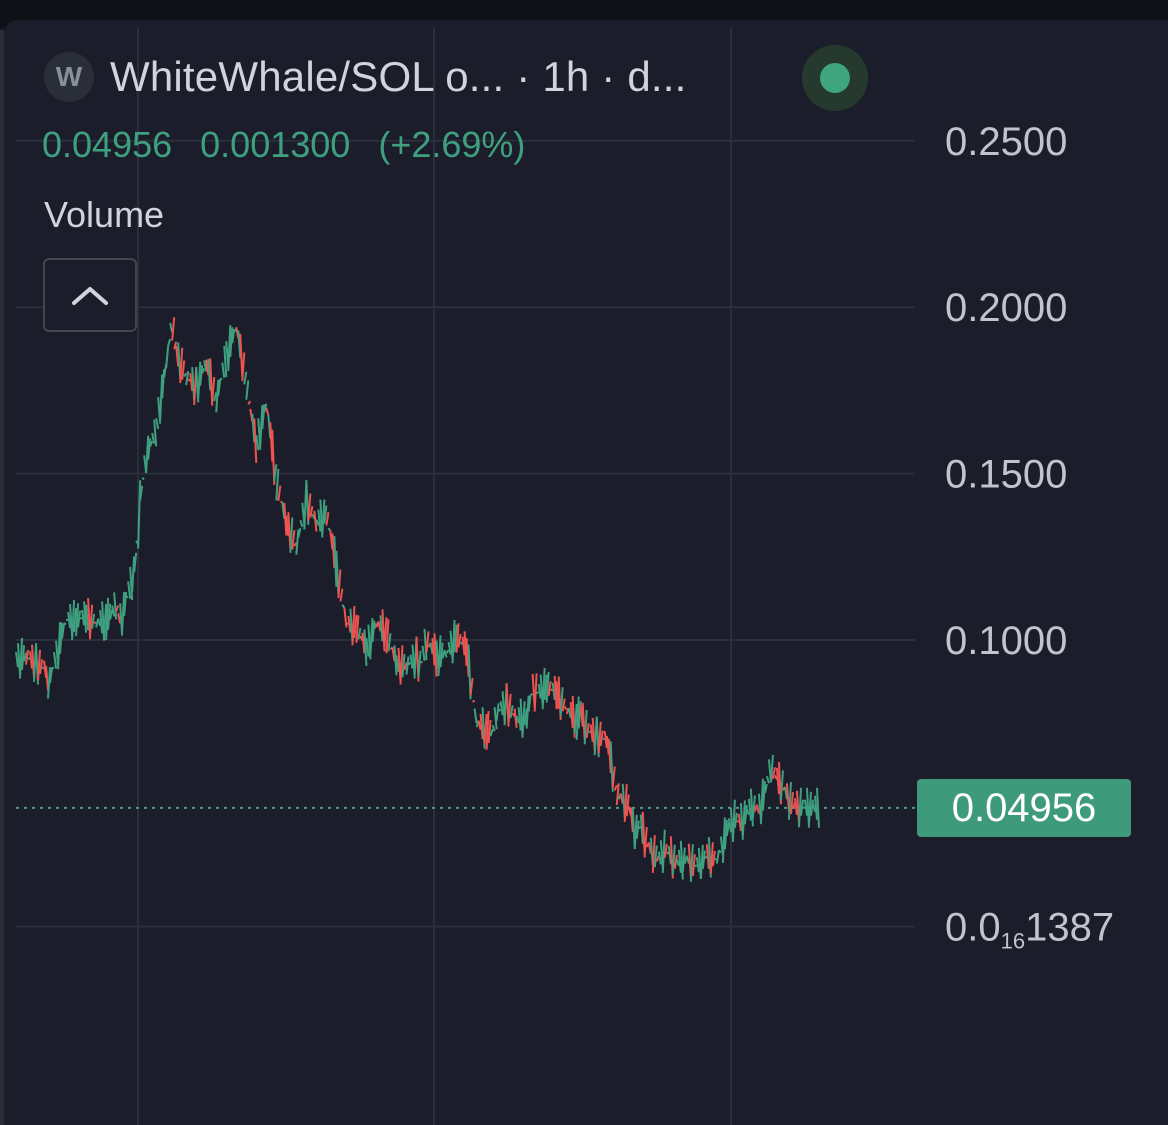 The height and width of the screenshot is (1125, 1168). What do you see at coordinates (90, 295) in the screenshot?
I see `collapse-indicators-button` at bounding box center [90, 295].